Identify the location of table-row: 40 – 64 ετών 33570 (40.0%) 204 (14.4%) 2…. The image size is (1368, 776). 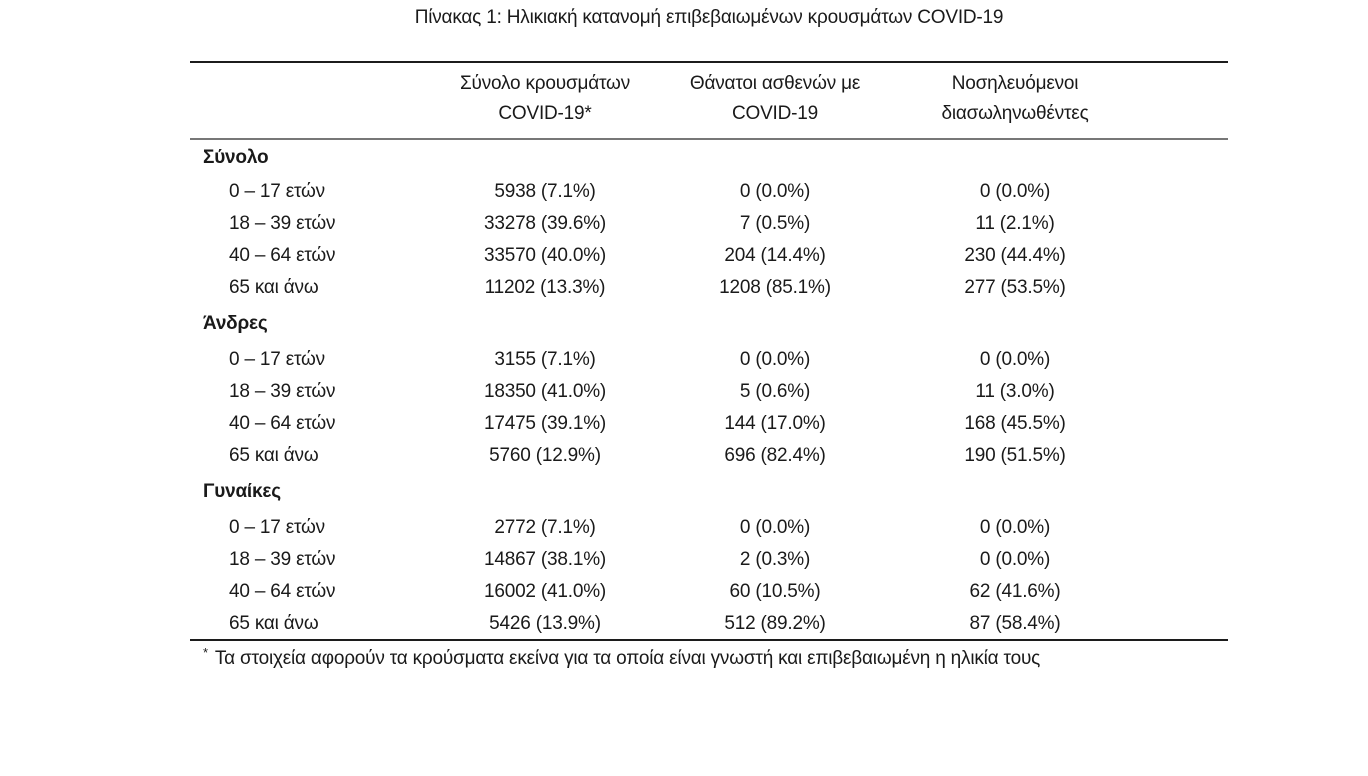
(709, 256).